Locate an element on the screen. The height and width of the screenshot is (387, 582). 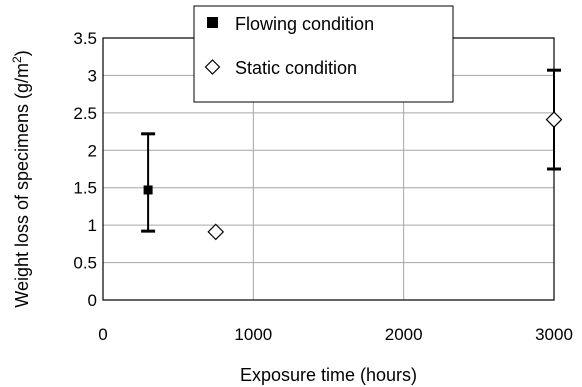
legend-box is located at coordinates (323, 54).